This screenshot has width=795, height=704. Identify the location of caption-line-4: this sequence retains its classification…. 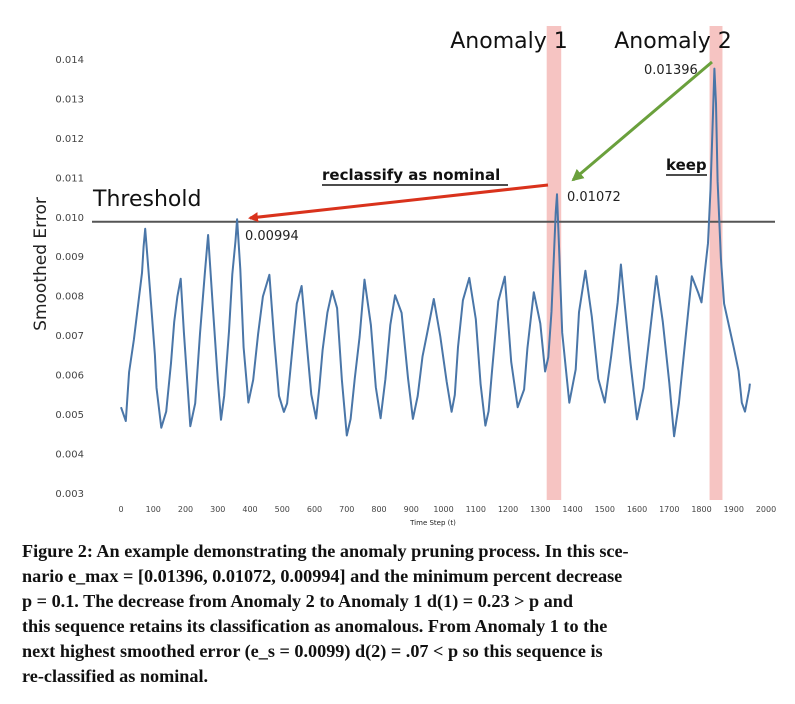
(315, 626).